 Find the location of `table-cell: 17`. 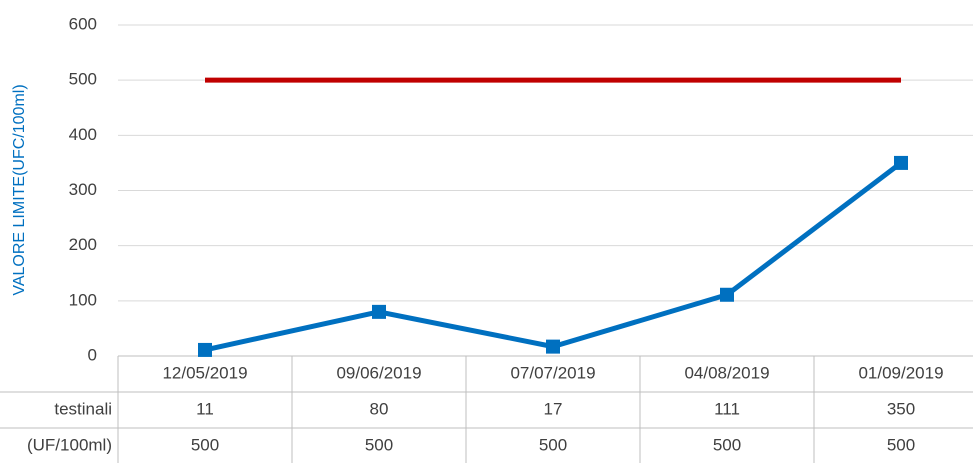

table-cell: 17 is located at coordinates (553, 408).